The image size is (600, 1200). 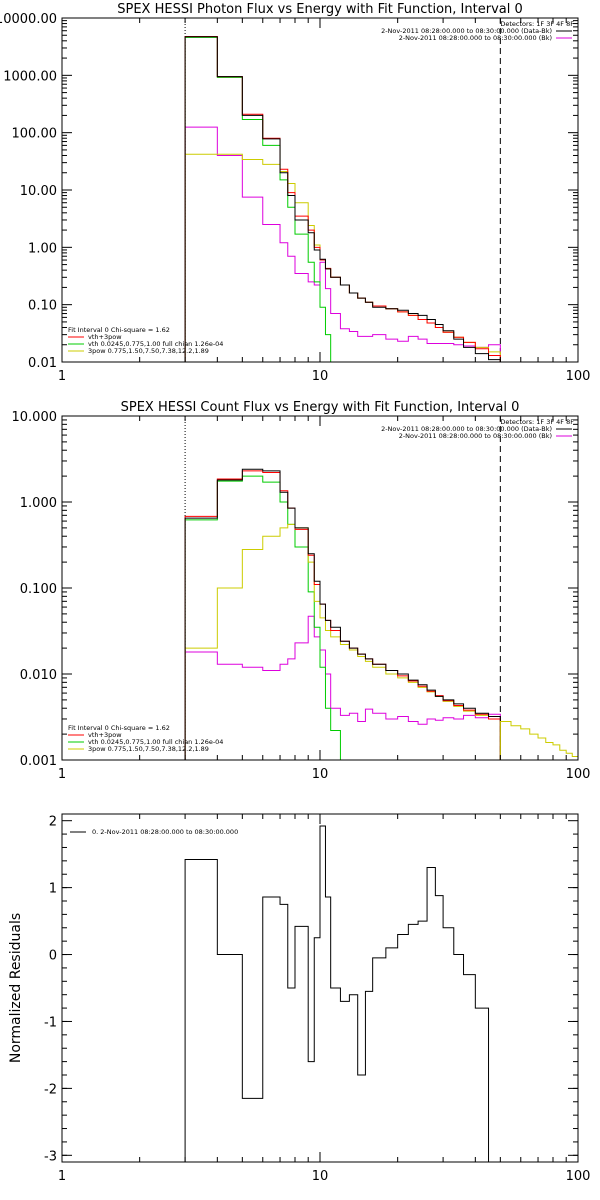 What do you see at coordinates (38, 675) in the screenshot?
I see `y-tick-label: 0.010` at bounding box center [38, 675].